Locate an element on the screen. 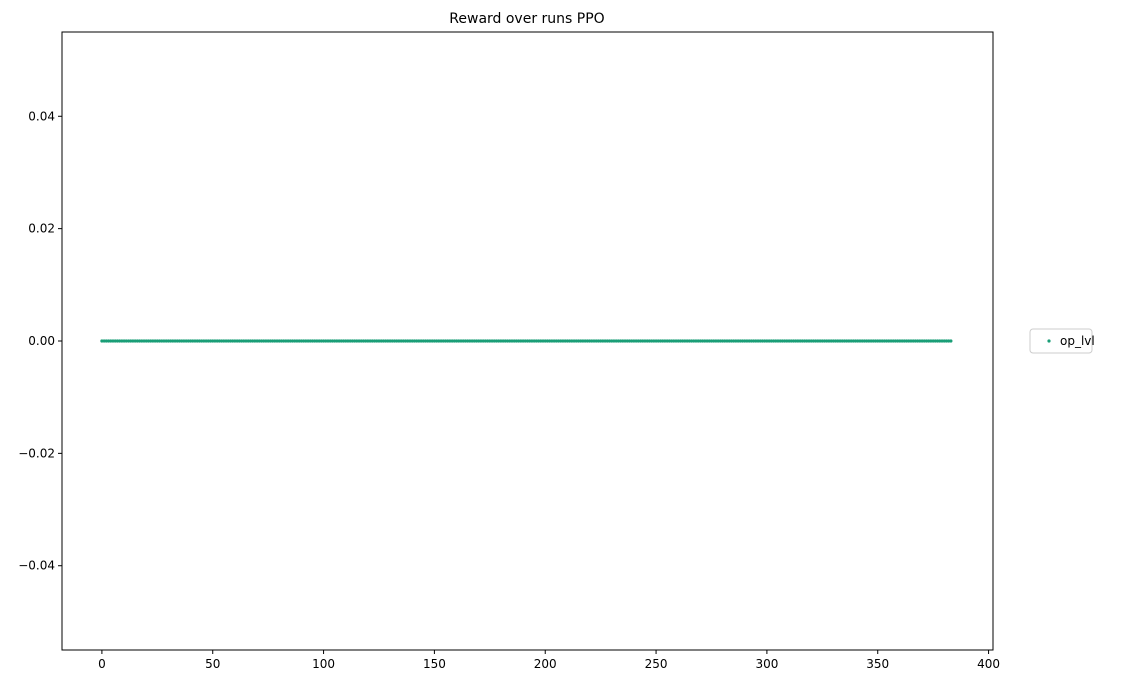 Image resolution: width=1129 pixels, height=682 pixels. y-tick-label: −0.02 is located at coordinates (36, 453).